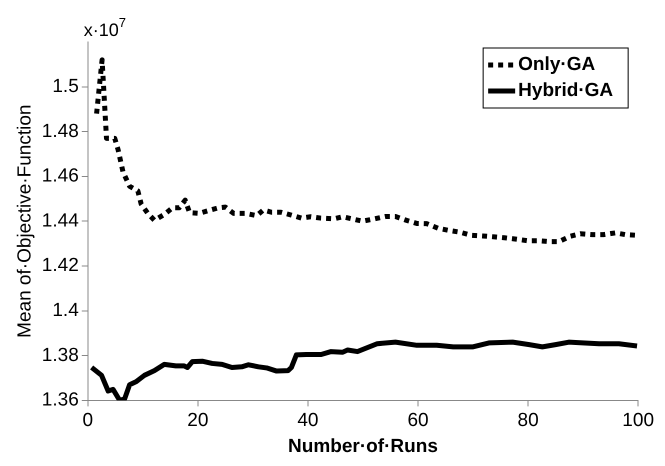  Describe the element at coordinates (60, 355) in the screenshot. I see `y-tick-label: 1.38` at that location.